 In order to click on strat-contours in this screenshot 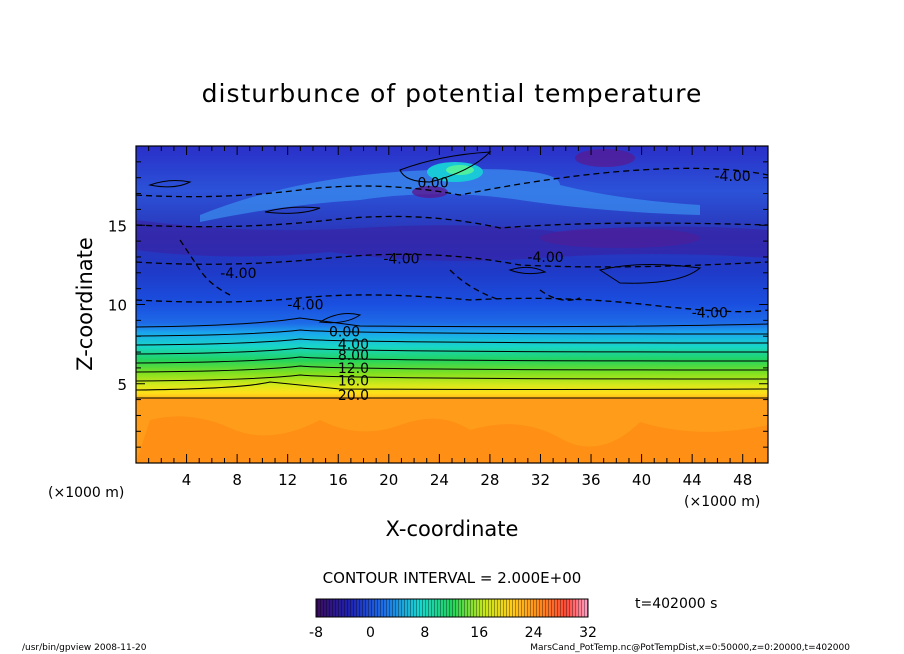, I will do `click(452, 358)`.